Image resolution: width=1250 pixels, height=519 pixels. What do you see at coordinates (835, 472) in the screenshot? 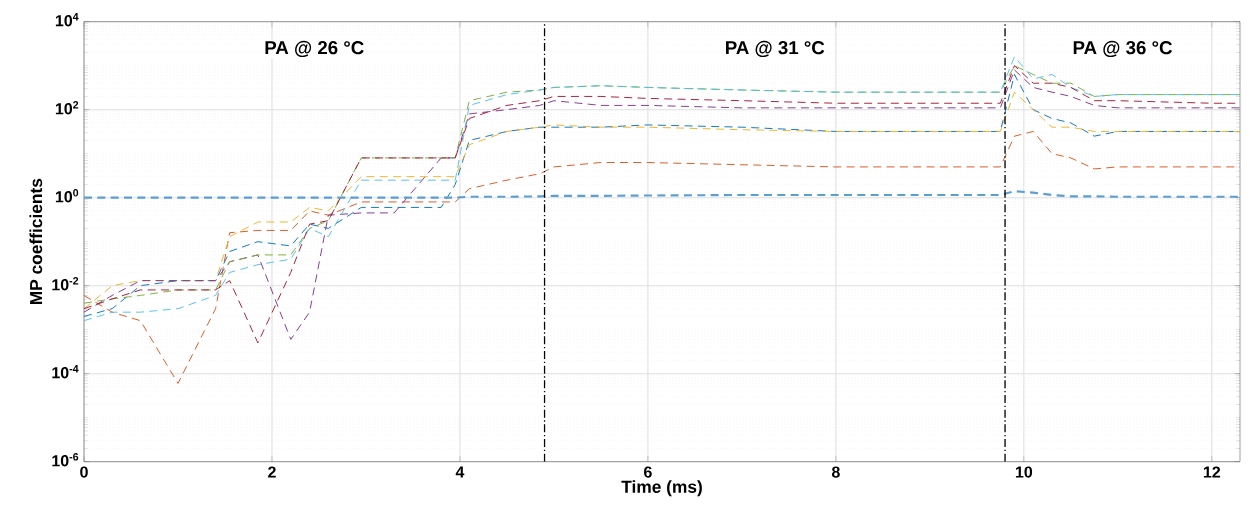
I see `x-tick-label: 8` at bounding box center [835, 472].